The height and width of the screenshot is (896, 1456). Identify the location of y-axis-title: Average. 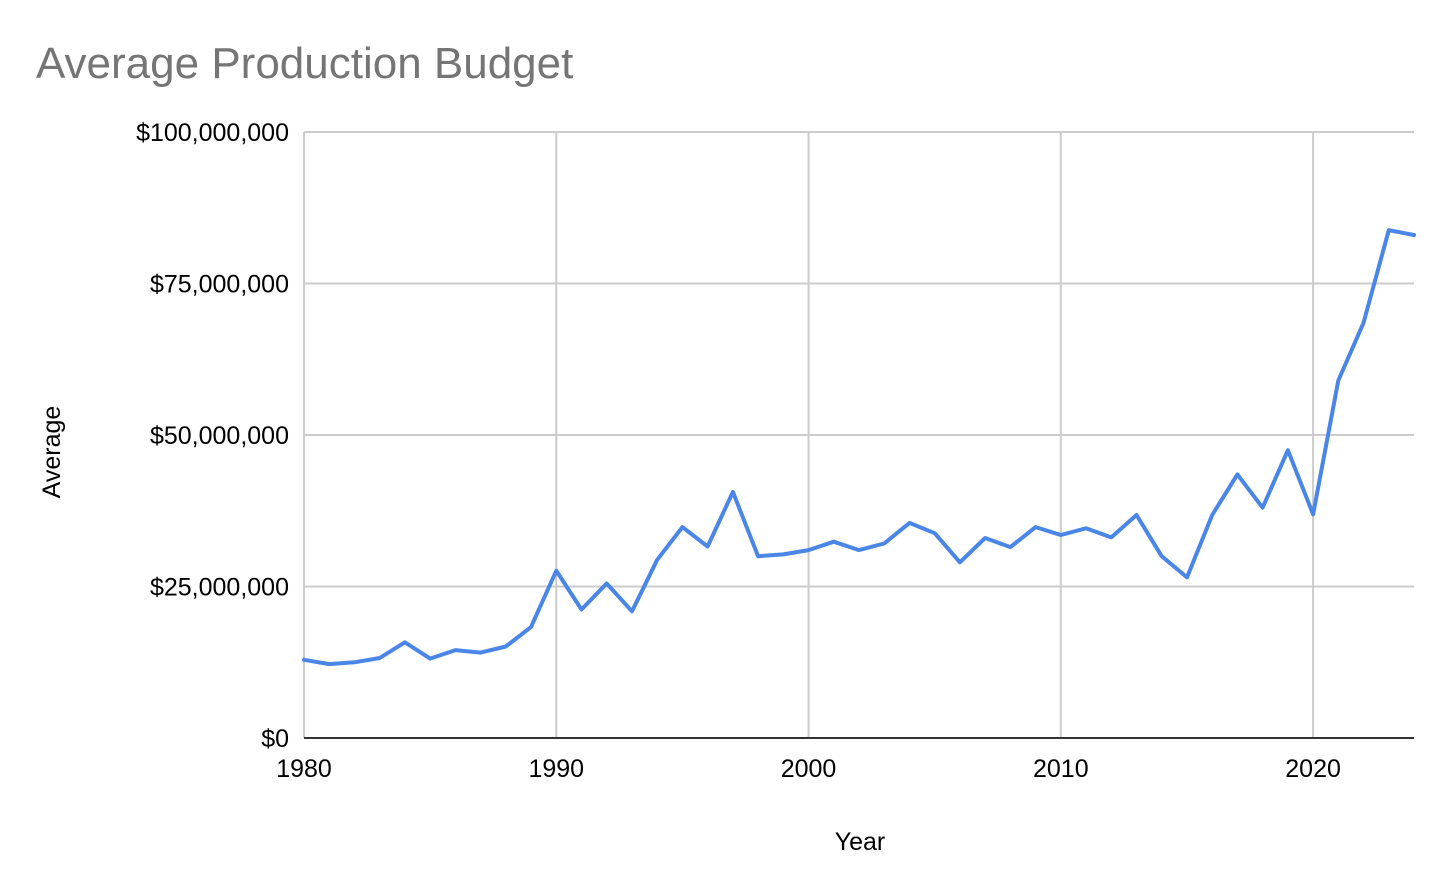
(52, 452).